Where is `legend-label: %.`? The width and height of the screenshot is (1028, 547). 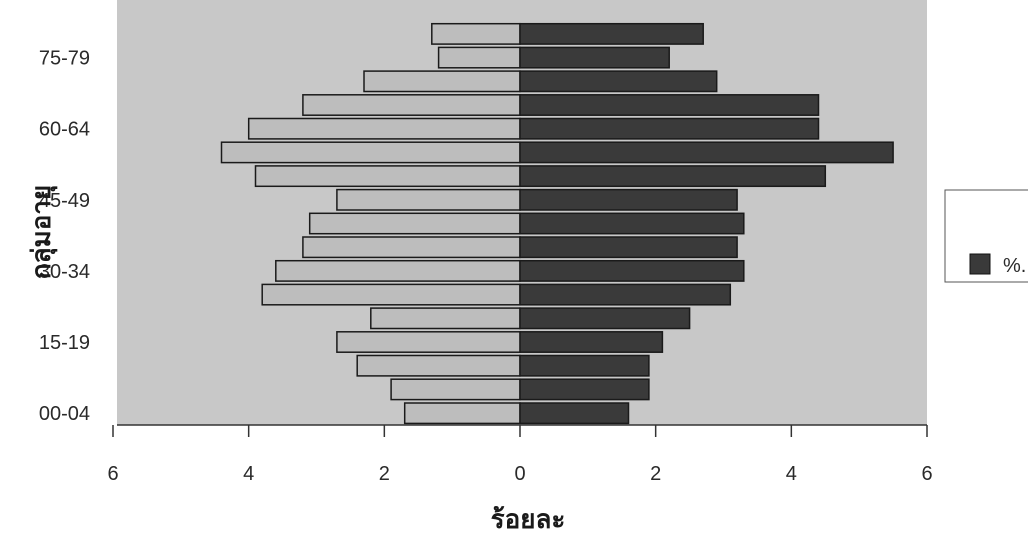 legend-label: %. is located at coordinates (1014, 266).